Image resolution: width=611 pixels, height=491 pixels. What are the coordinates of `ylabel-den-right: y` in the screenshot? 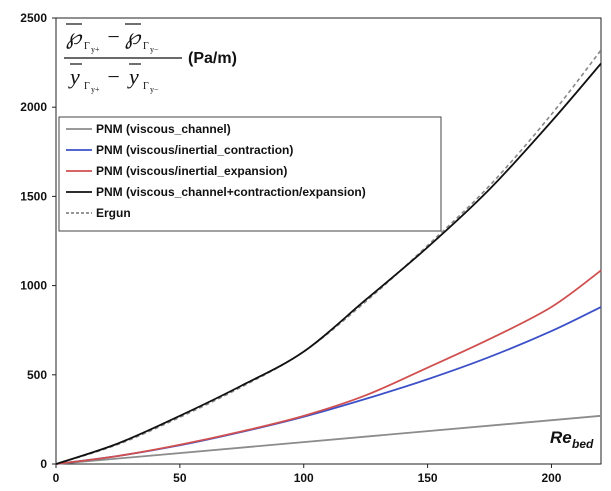 It's located at (133, 76).